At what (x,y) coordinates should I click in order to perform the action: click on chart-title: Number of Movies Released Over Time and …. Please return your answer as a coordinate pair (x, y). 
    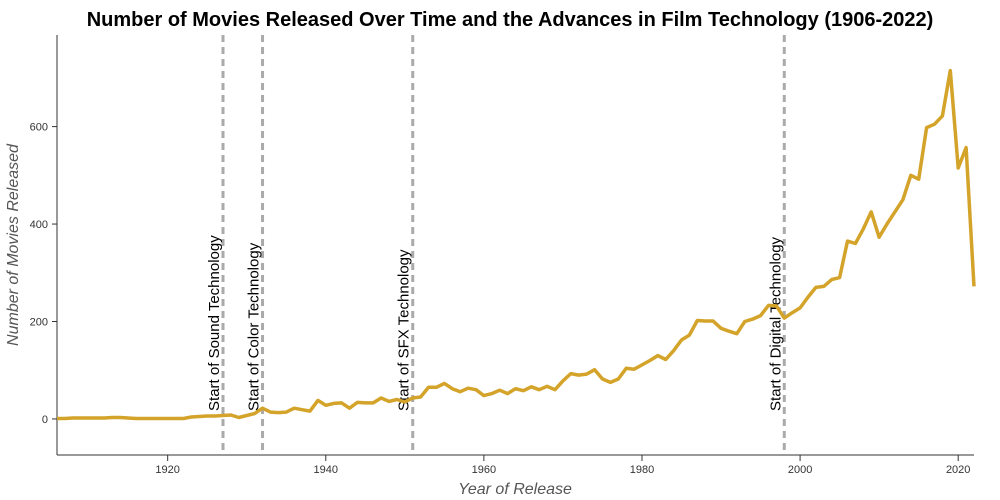
    Looking at the image, I should click on (510, 20).